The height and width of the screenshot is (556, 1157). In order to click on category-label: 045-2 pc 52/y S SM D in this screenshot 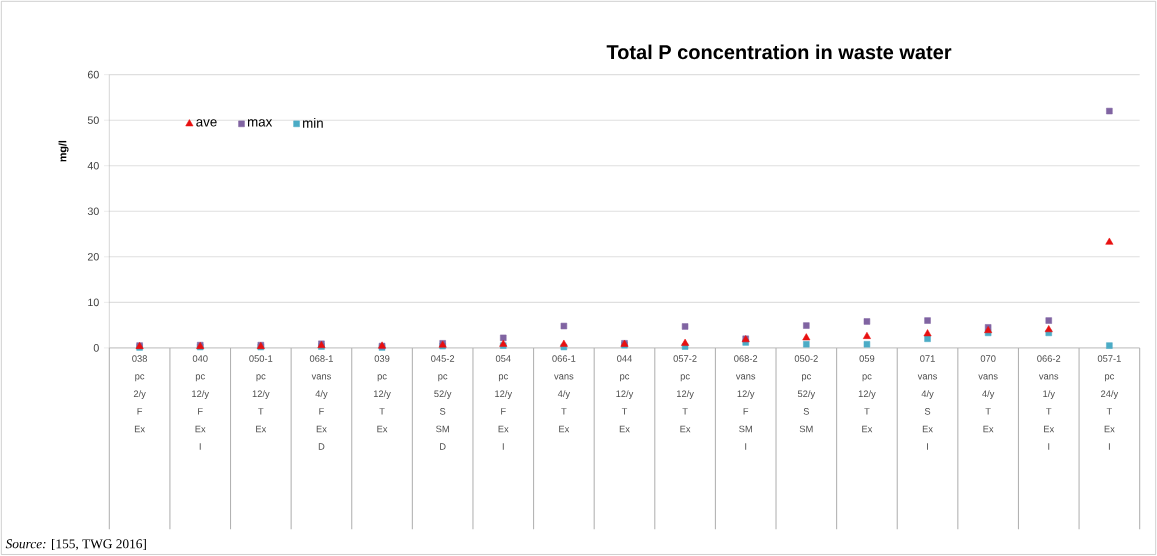, I will do `click(443, 402)`.